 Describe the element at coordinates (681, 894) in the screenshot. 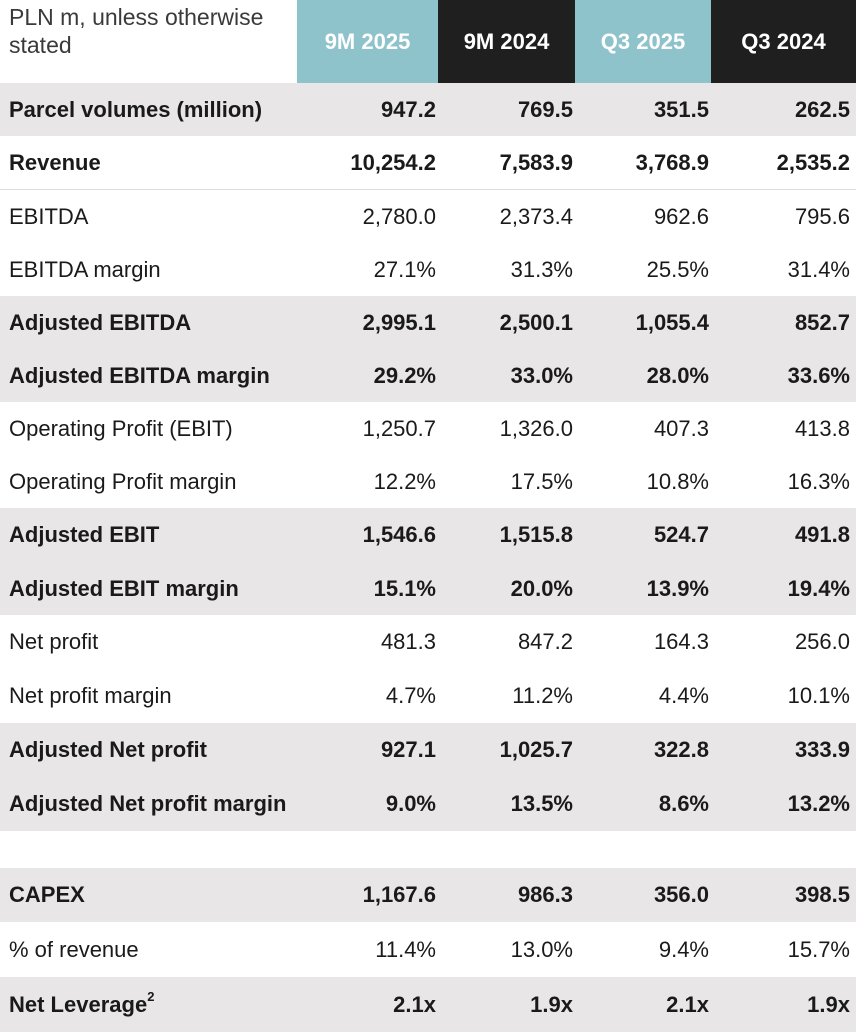

I see `value-q3-2025: 356.0` at that location.